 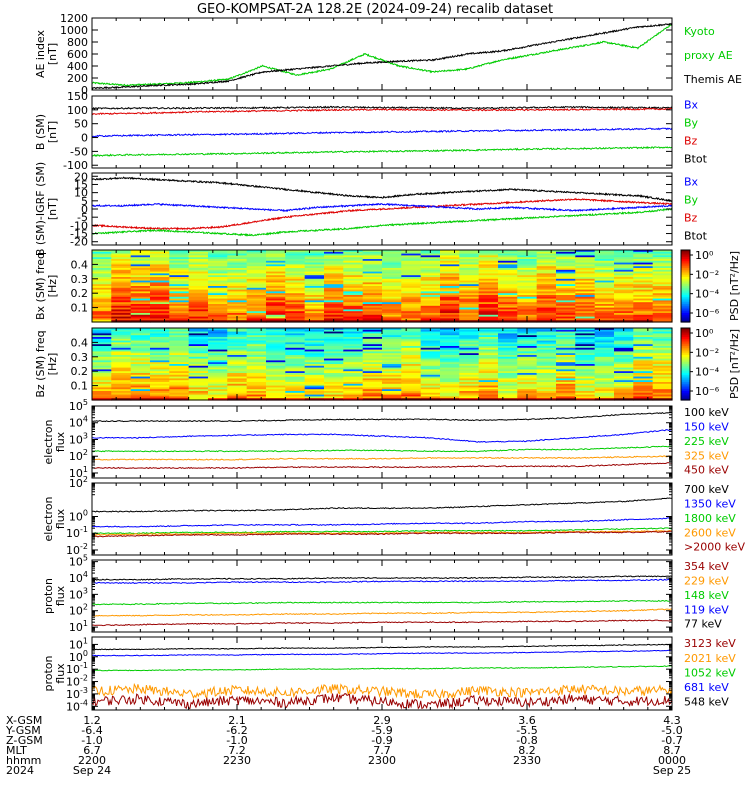 What do you see at coordinates (382, 581) in the screenshot?
I see `series-229-kev` at bounding box center [382, 581].